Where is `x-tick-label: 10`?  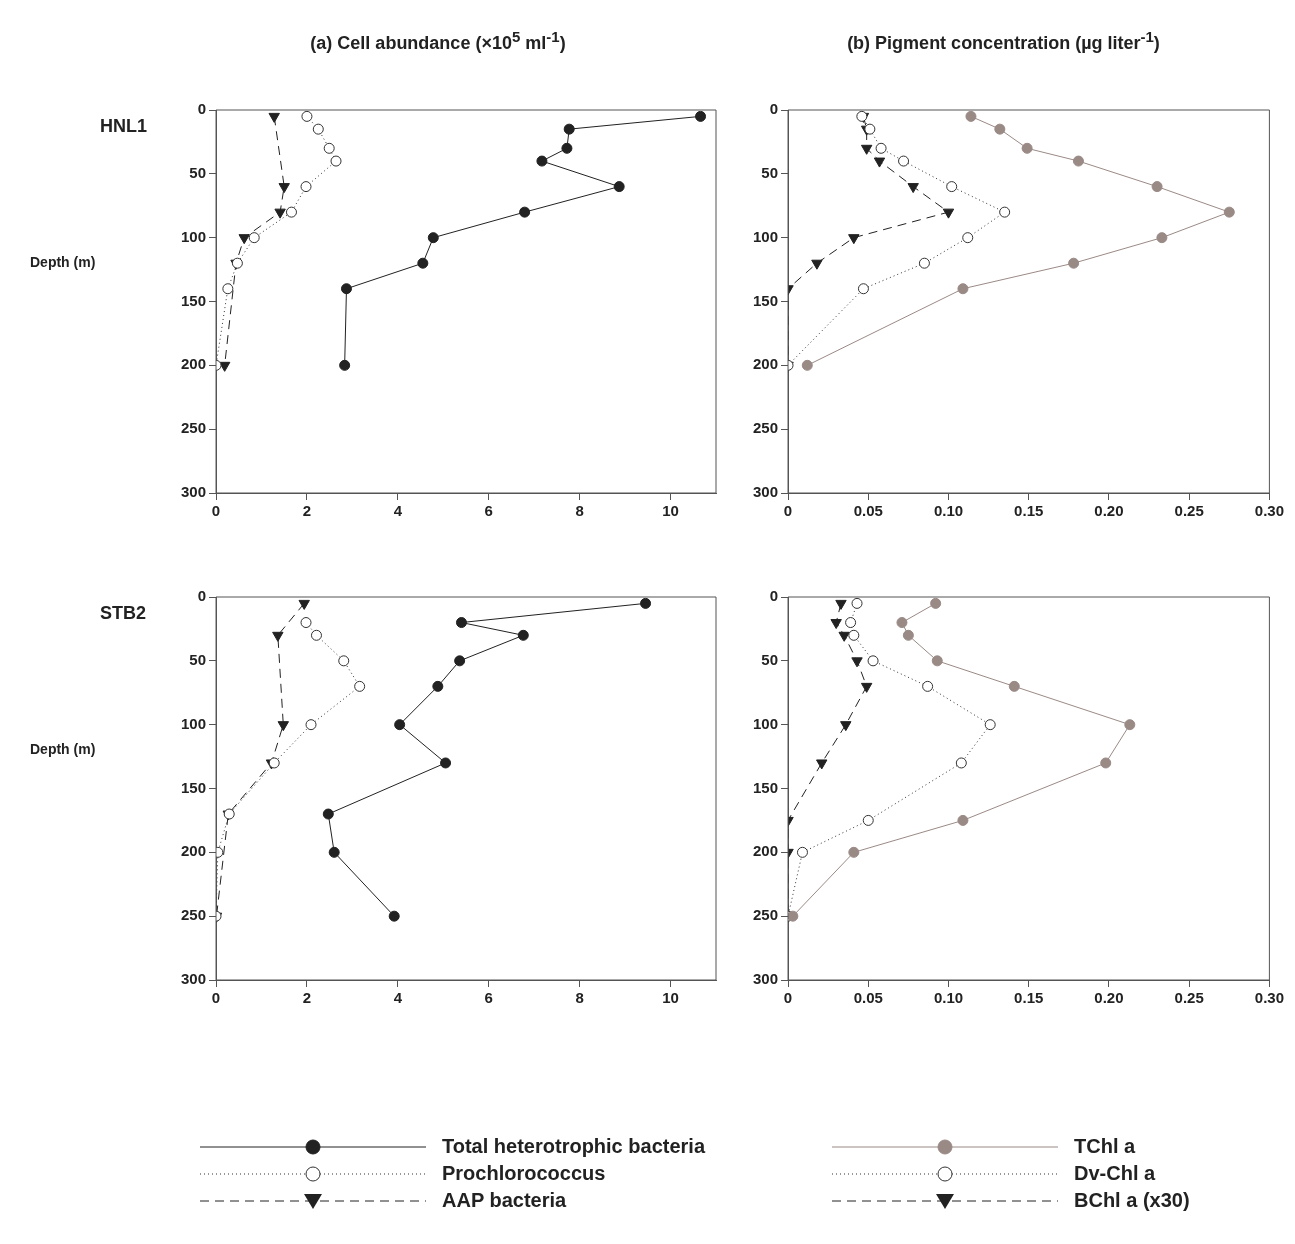
x-tick-label: 10 is located at coordinates (670, 998).